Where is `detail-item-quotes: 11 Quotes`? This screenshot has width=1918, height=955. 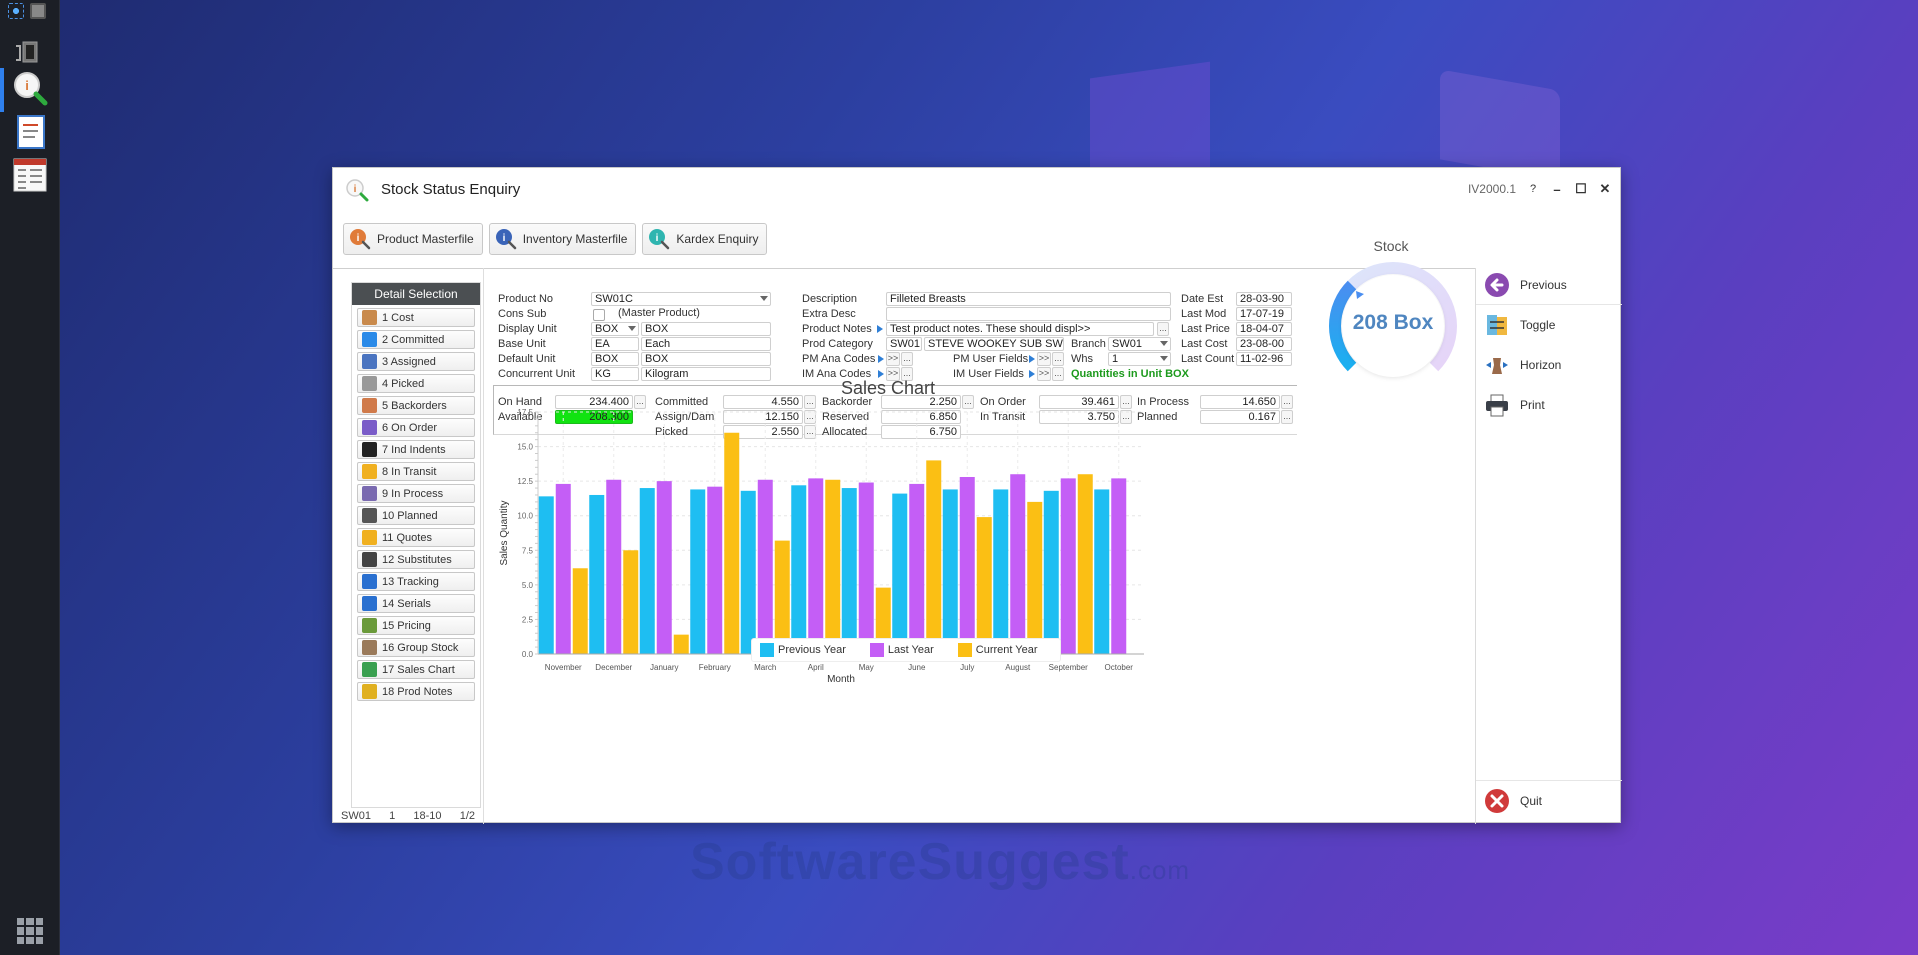 detail-item-quotes: 11 Quotes is located at coordinates (416, 537).